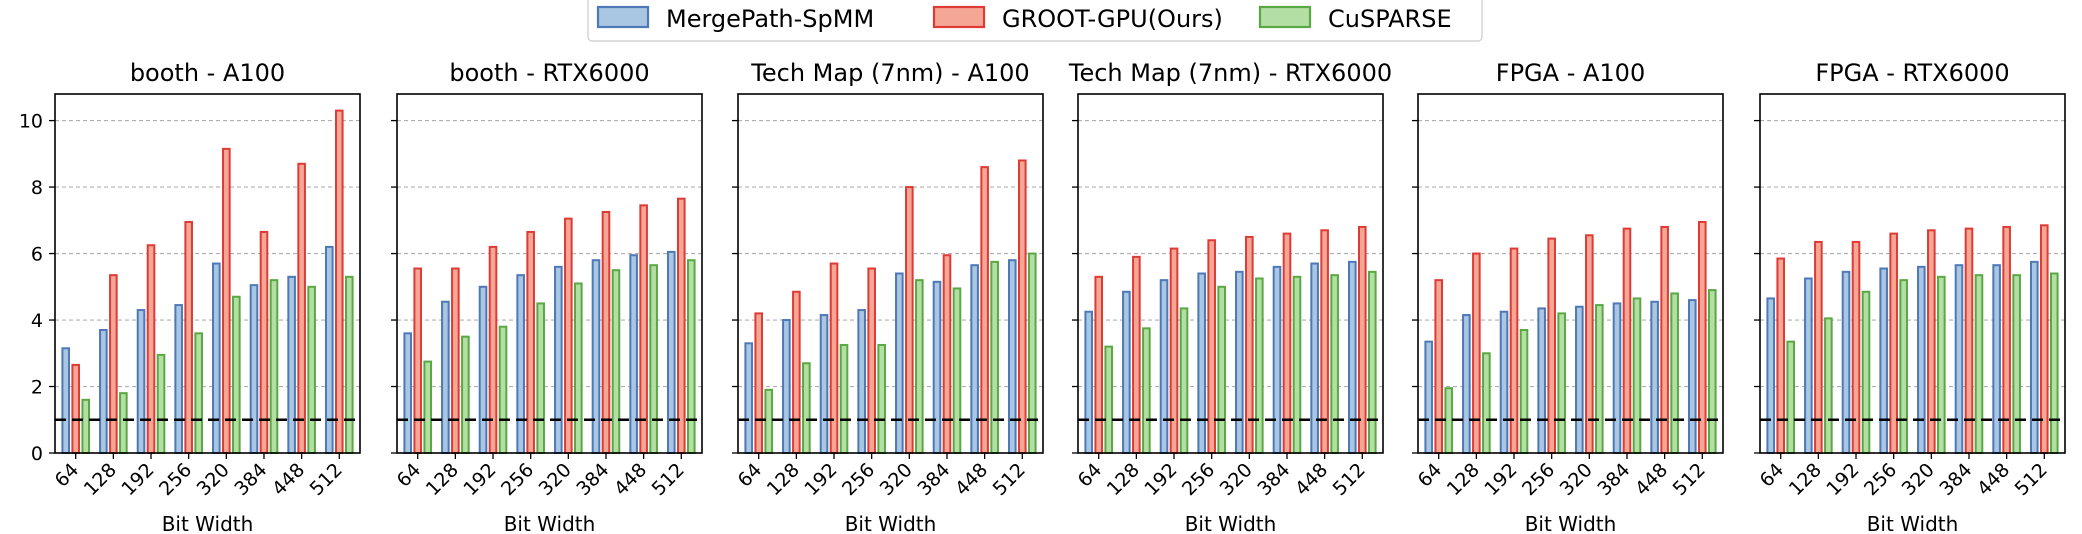  Describe the element at coordinates (2031, 479) in the screenshot. I see `x-tick-label: 512` at that location.